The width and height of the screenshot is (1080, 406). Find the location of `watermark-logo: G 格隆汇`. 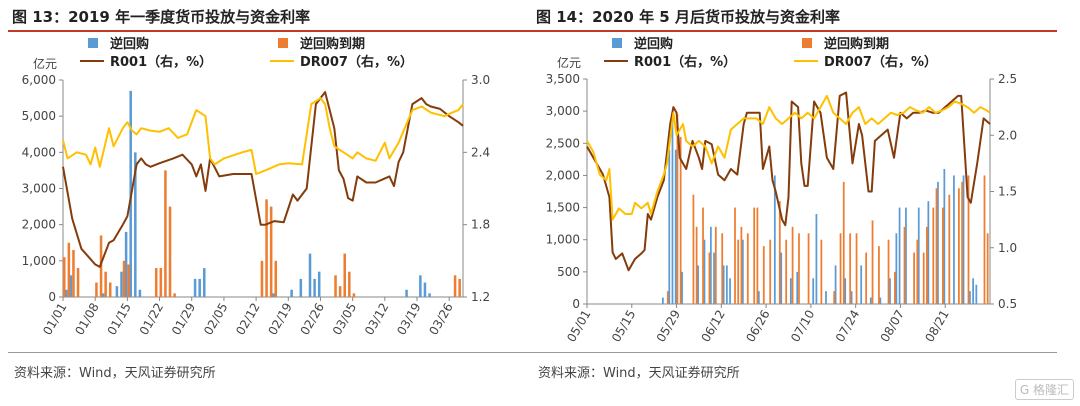

watermark-logo: G 格隆汇 is located at coordinates (1044, 389).